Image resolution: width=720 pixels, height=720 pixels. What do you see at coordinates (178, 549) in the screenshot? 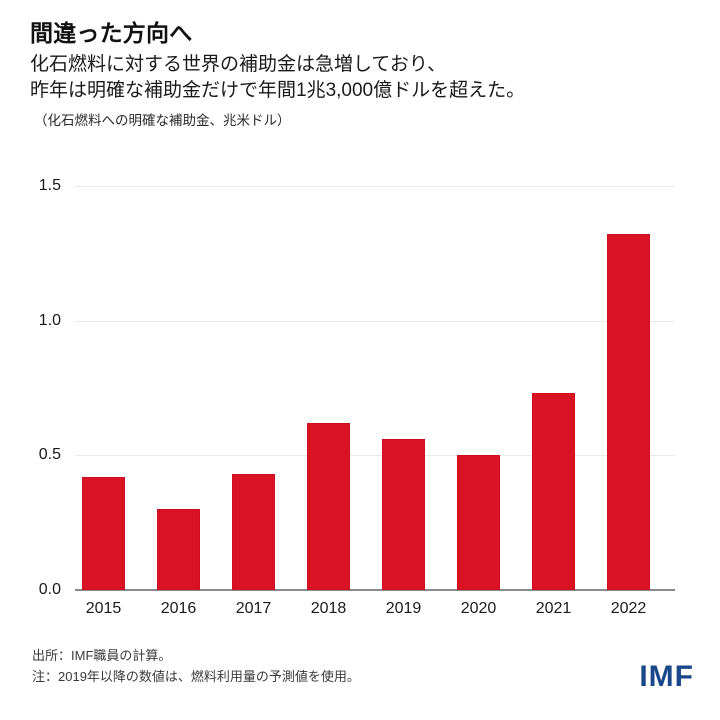
I see `bar-2016` at bounding box center [178, 549].